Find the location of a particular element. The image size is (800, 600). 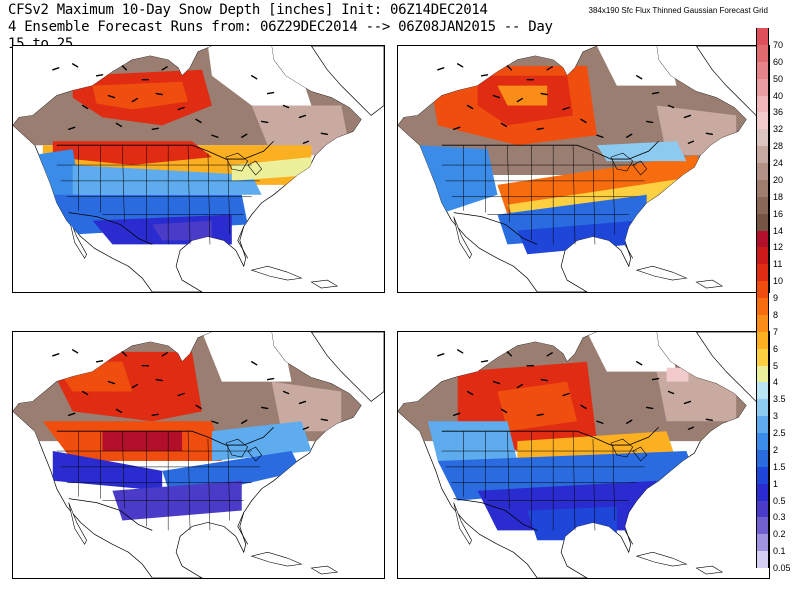

legend-label: 9 is located at coordinates (776, 298).